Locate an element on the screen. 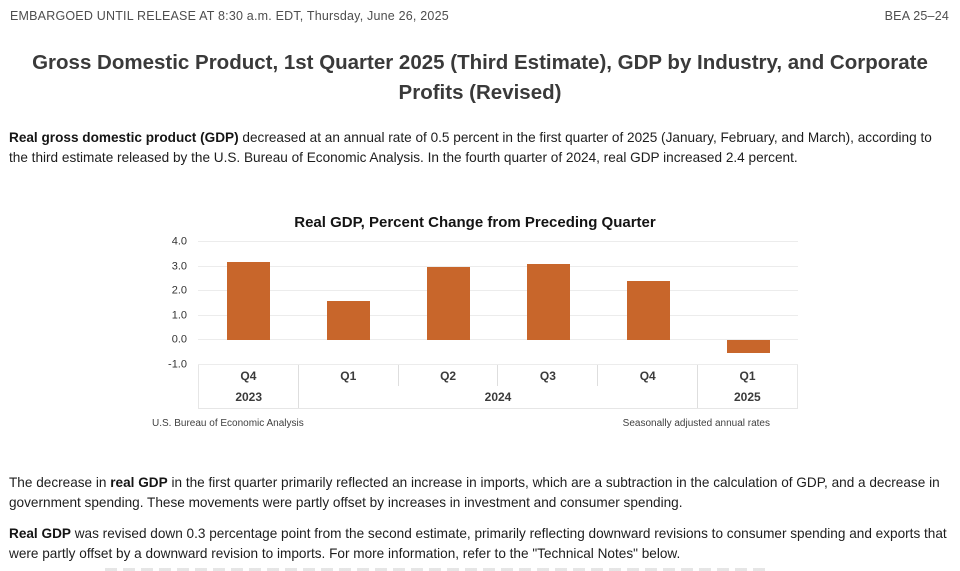  y-tick-label: 3.0 is located at coordinates (179, 266).